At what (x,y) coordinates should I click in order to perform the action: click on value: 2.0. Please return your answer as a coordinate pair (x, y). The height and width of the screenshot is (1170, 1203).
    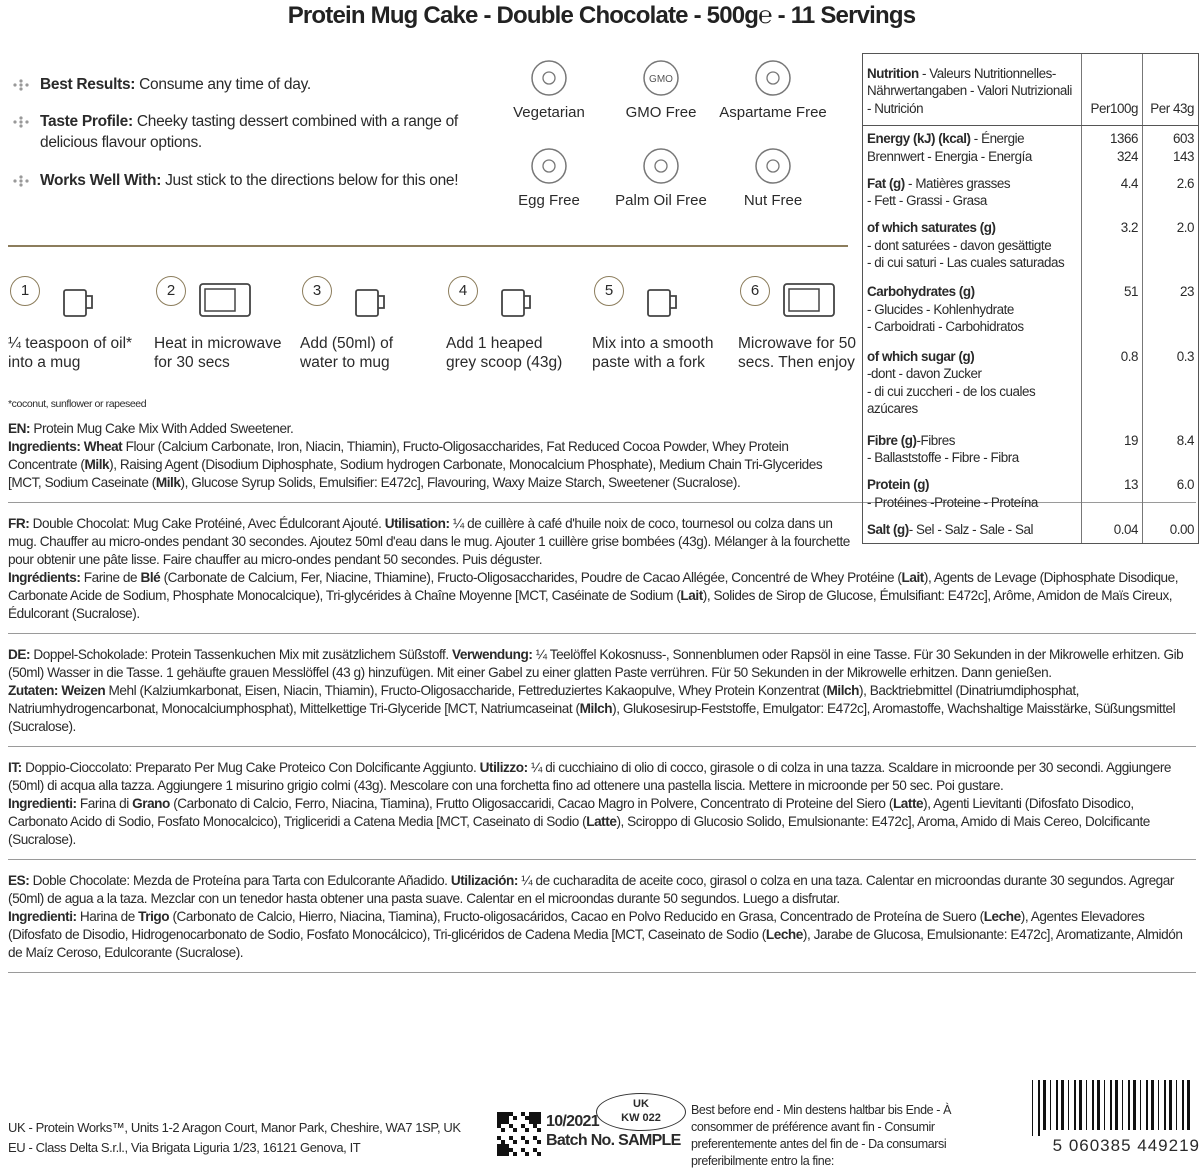
    Looking at the image, I should click on (1185, 228).